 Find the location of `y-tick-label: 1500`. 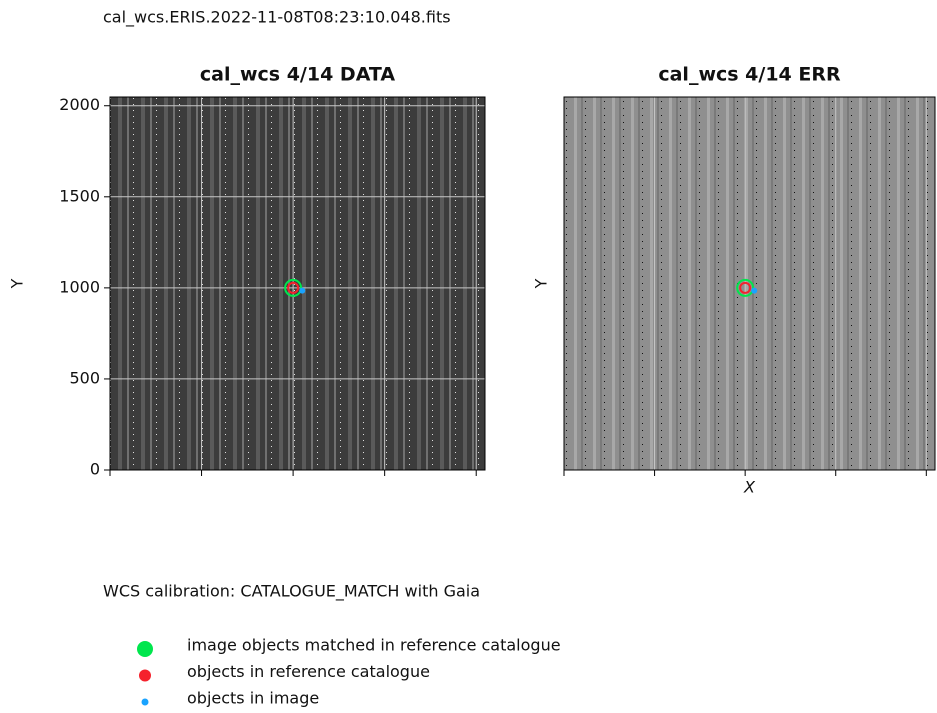

y-tick-label: 1500 is located at coordinates (79, 195).